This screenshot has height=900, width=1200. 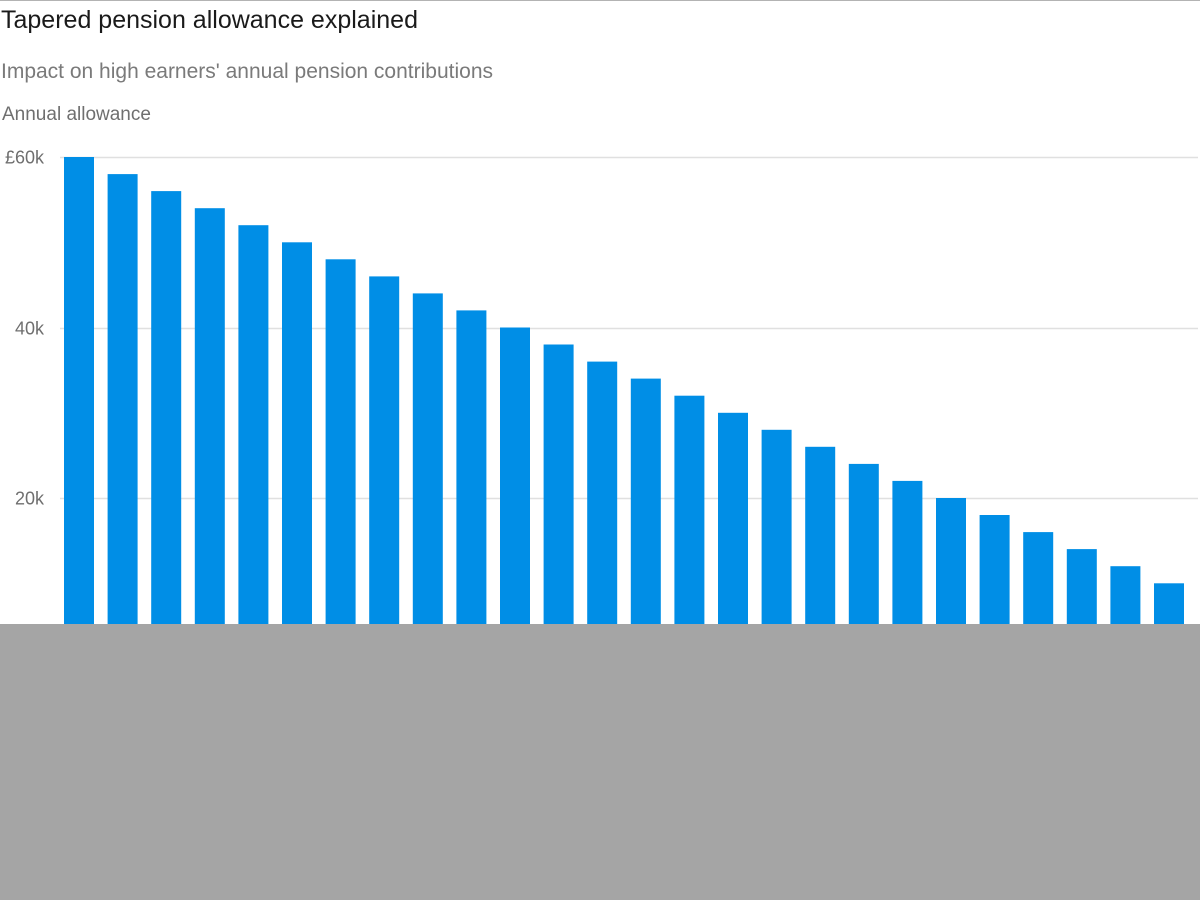 I want to click on y-tick-label-0: 20k, so click(x=30, y=499).